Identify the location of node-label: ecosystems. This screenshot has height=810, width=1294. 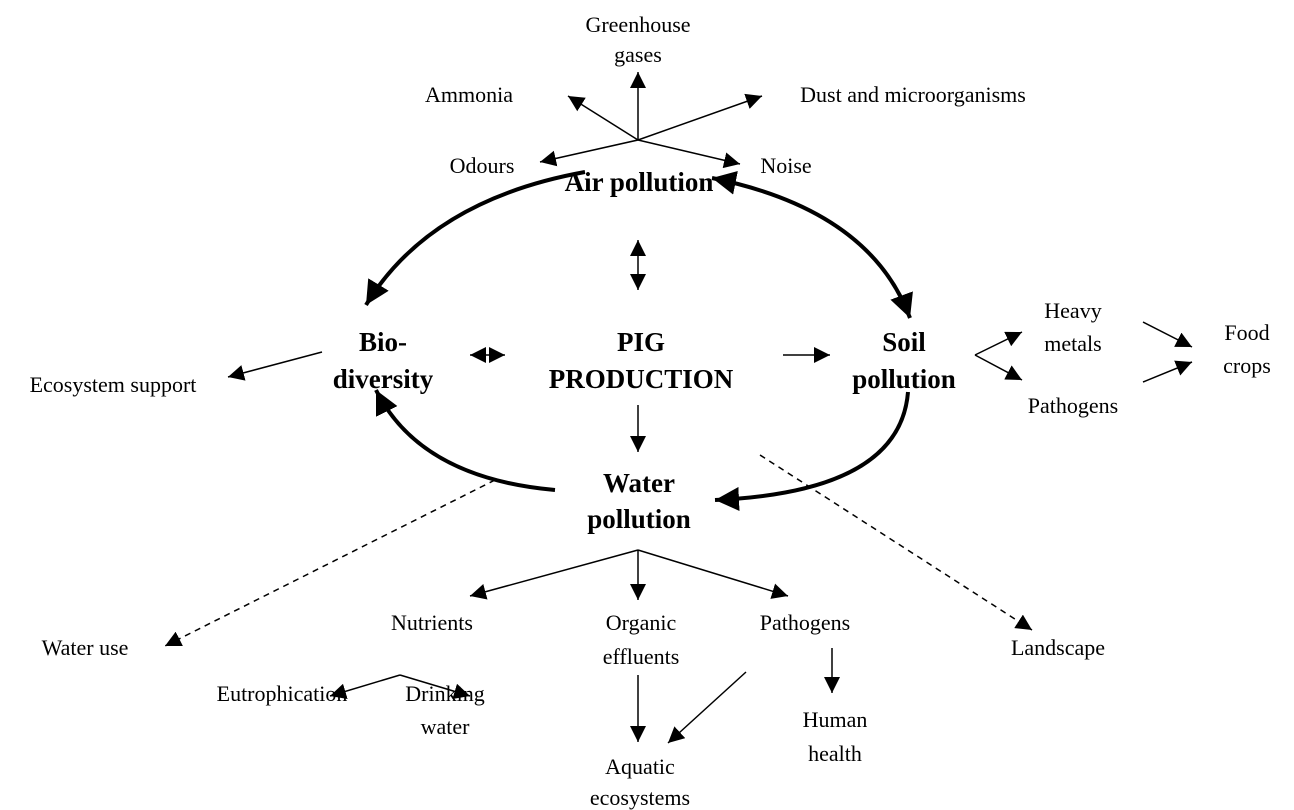
(640, 797).